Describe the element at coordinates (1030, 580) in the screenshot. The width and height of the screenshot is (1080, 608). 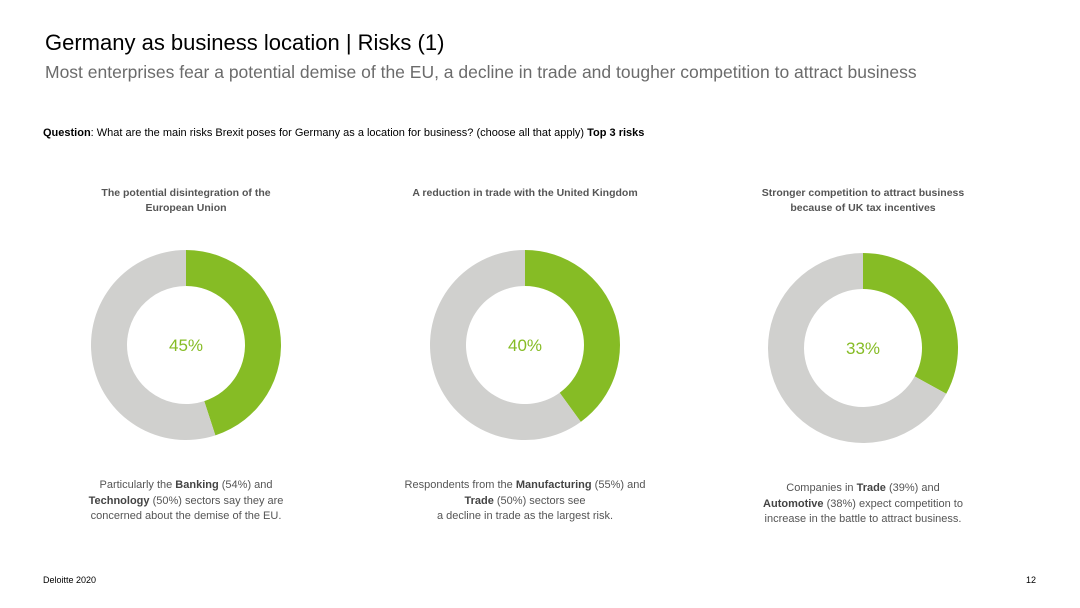
I see `page-number: 12` at that location.